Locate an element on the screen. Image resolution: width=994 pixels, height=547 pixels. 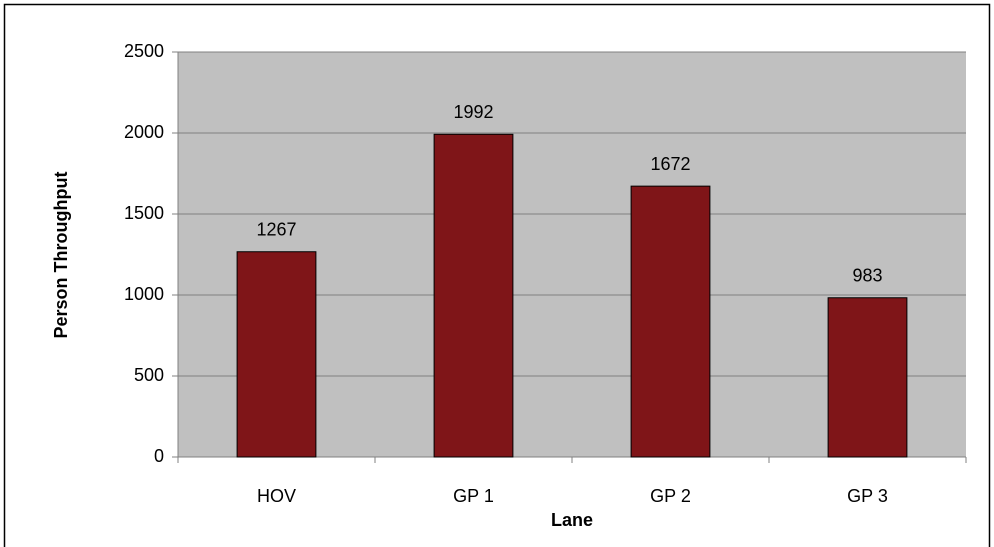
y-tick-label: 2500 is located at coordinates (144, 51).